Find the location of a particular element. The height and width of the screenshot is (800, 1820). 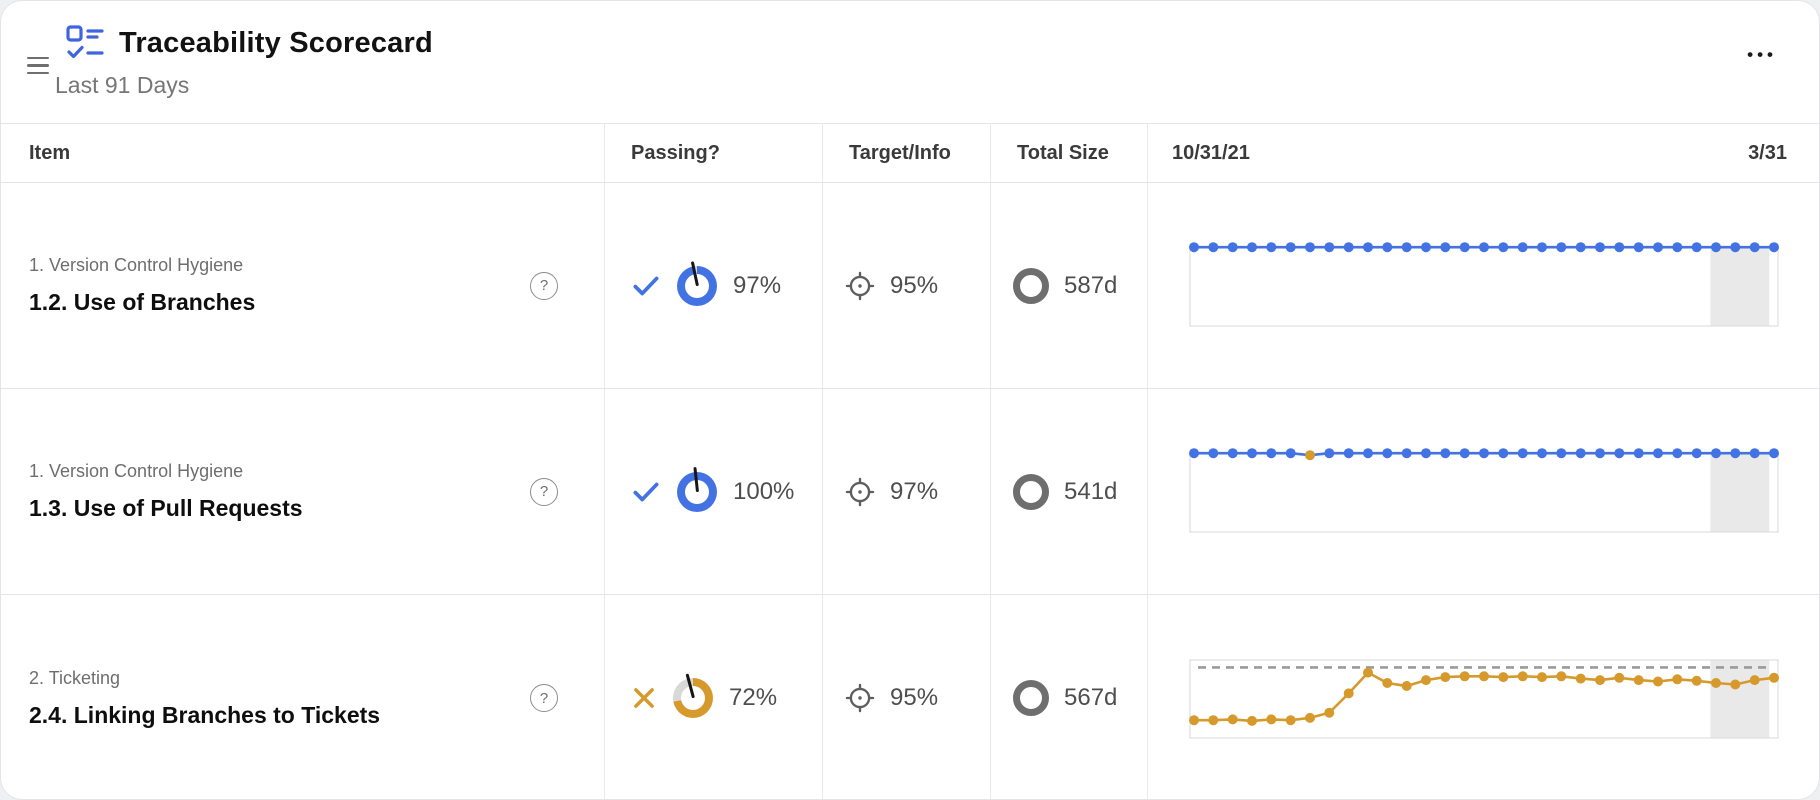

score-value: 97% is located at coordinates (757, 285).